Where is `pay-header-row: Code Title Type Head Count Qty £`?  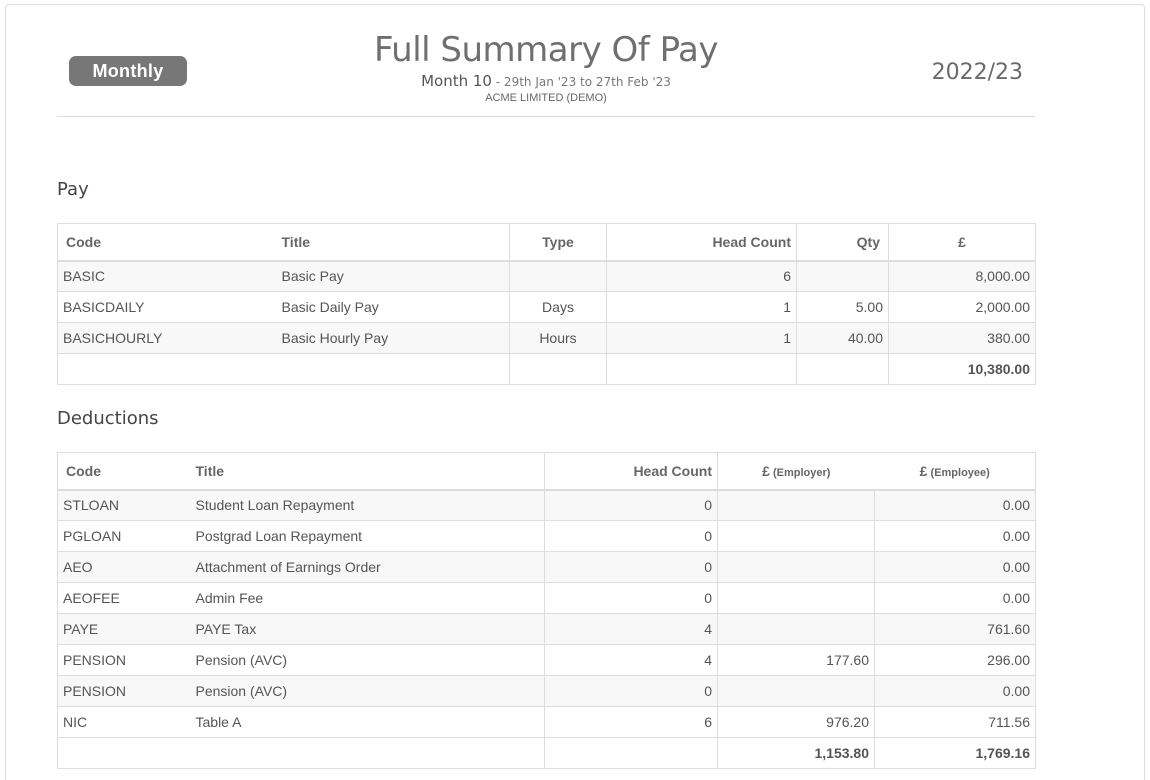 pay-header-row: Code Title Type Head Count Qty £ is located at coordinates (546, 242).